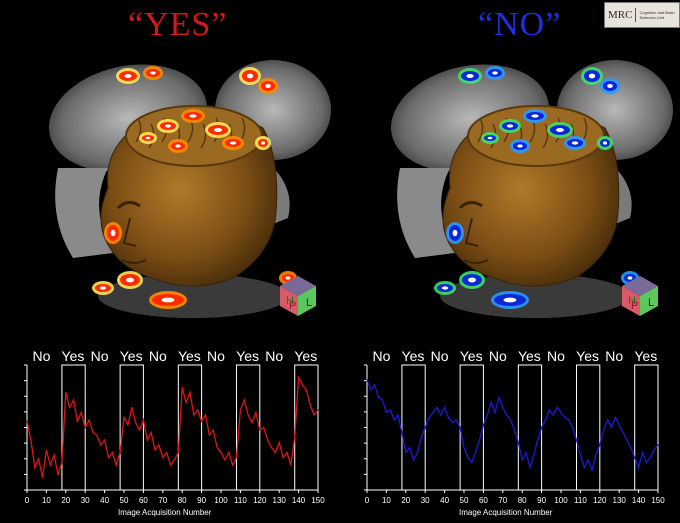 This screenshot has width=680, height=523. What do you see at coordinates (512, 426) in the screenshot?
I see `series-line-no` at bounding box center [512, 426].